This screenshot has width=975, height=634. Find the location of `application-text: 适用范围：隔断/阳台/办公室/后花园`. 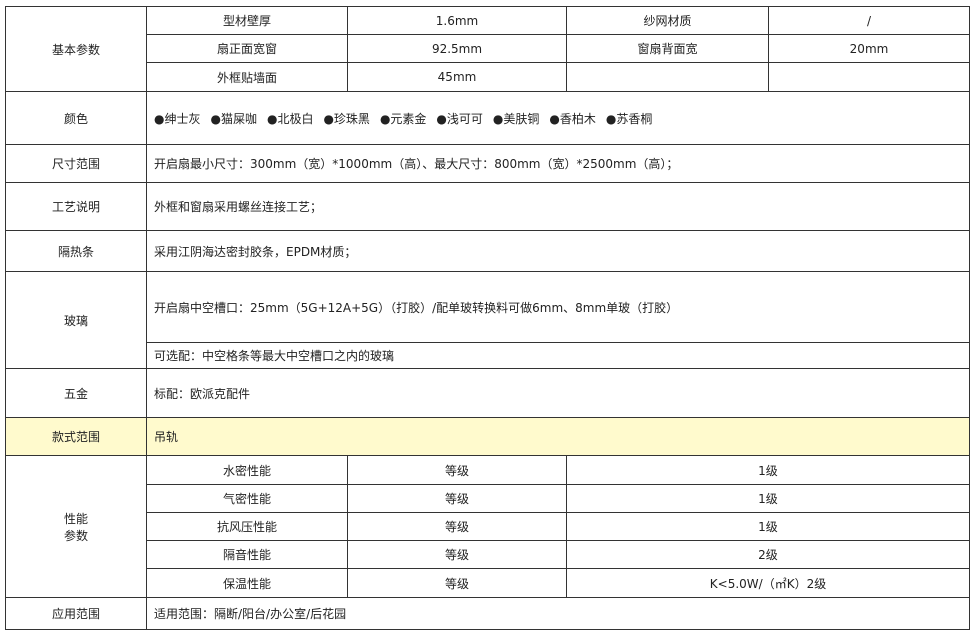

application-text: 适用范围：隔断/阳台/办公室/后花园 is located at coordinates (558, 613).